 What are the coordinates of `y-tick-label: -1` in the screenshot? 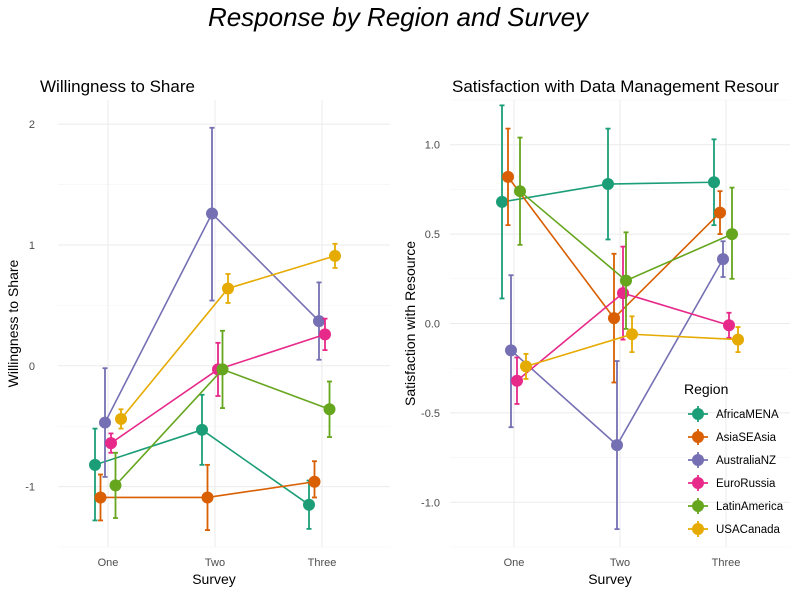 It's located at (30, 488).